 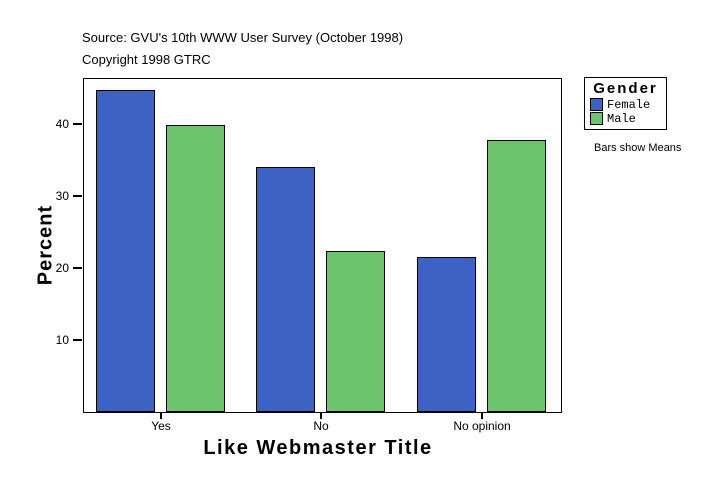 I want to click on legend-item-male: Male, so click(x=628, y=118).